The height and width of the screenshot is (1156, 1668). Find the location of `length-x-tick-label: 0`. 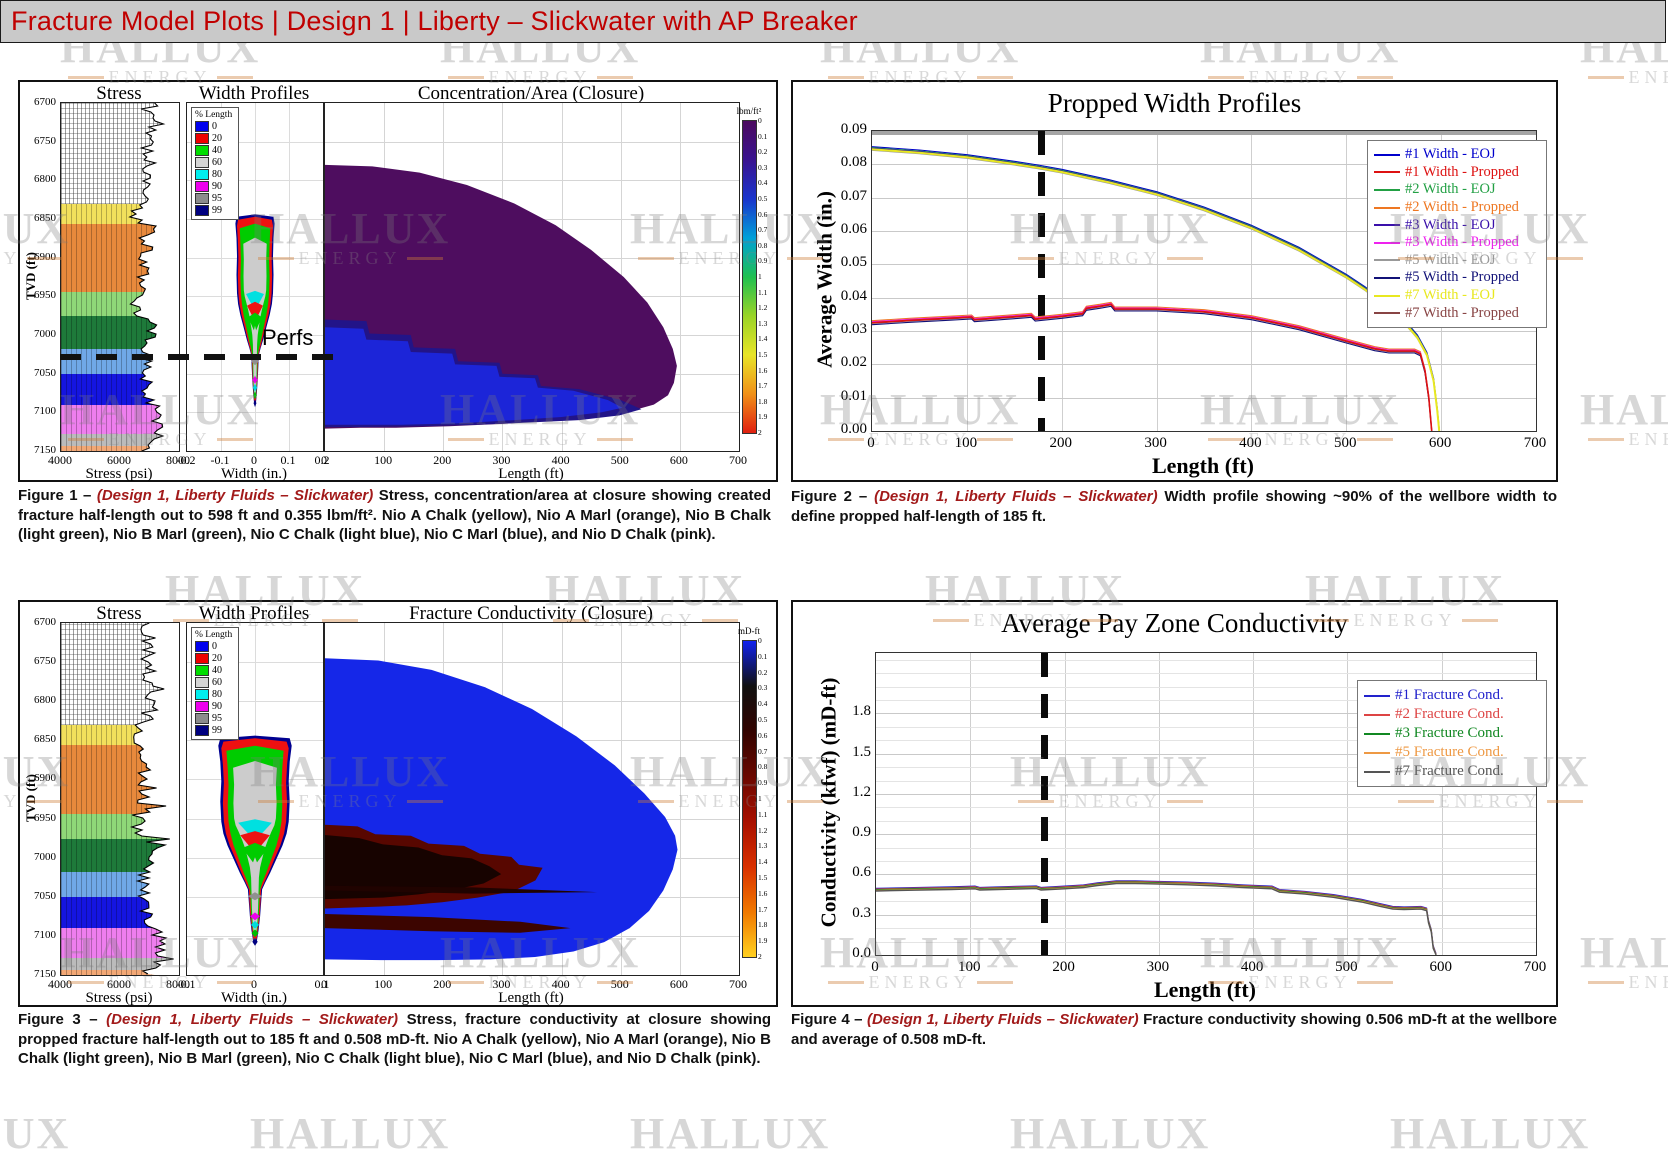

length-x-tick-label: 0 is located at coordinates (324, 460).